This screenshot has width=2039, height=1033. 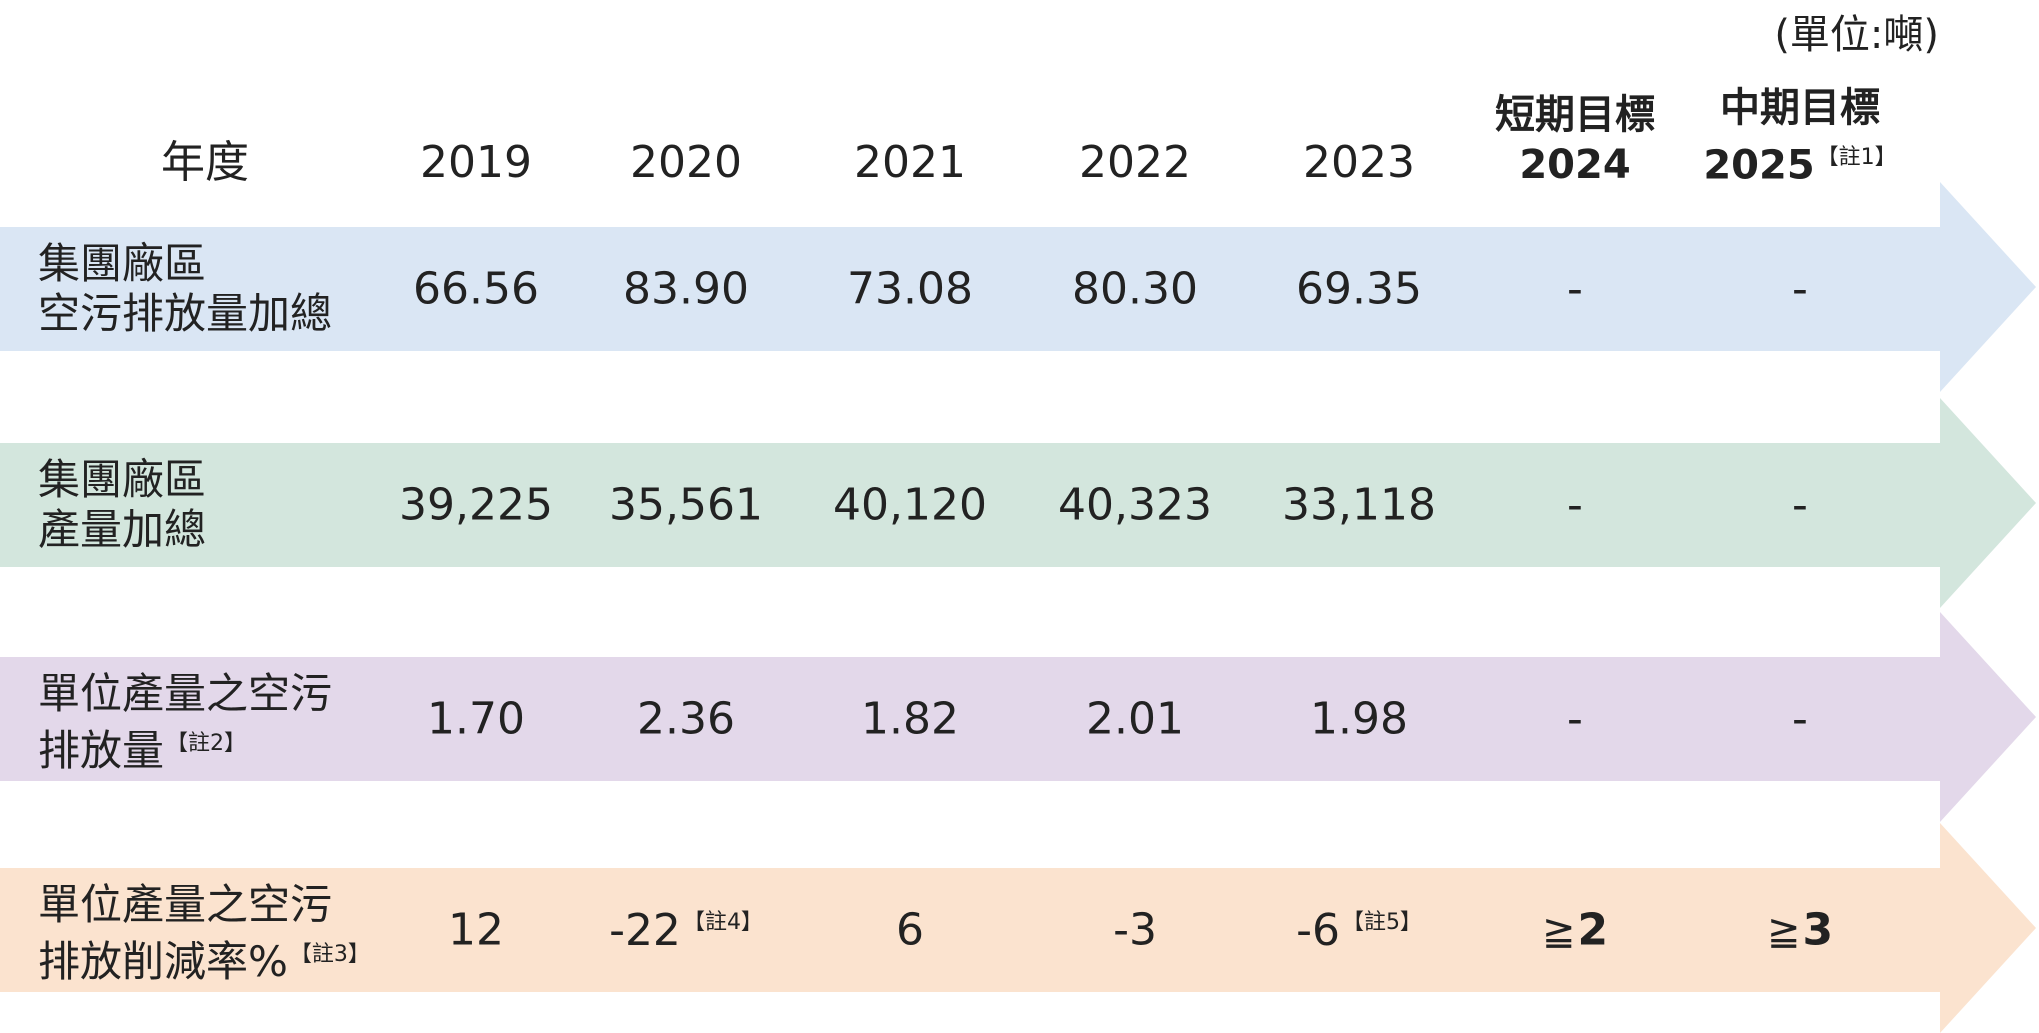 What do you see at coordinates (686, 162) in the screenshot?
I see `year-2020-header: 2020` at bounding box center [686, 162].